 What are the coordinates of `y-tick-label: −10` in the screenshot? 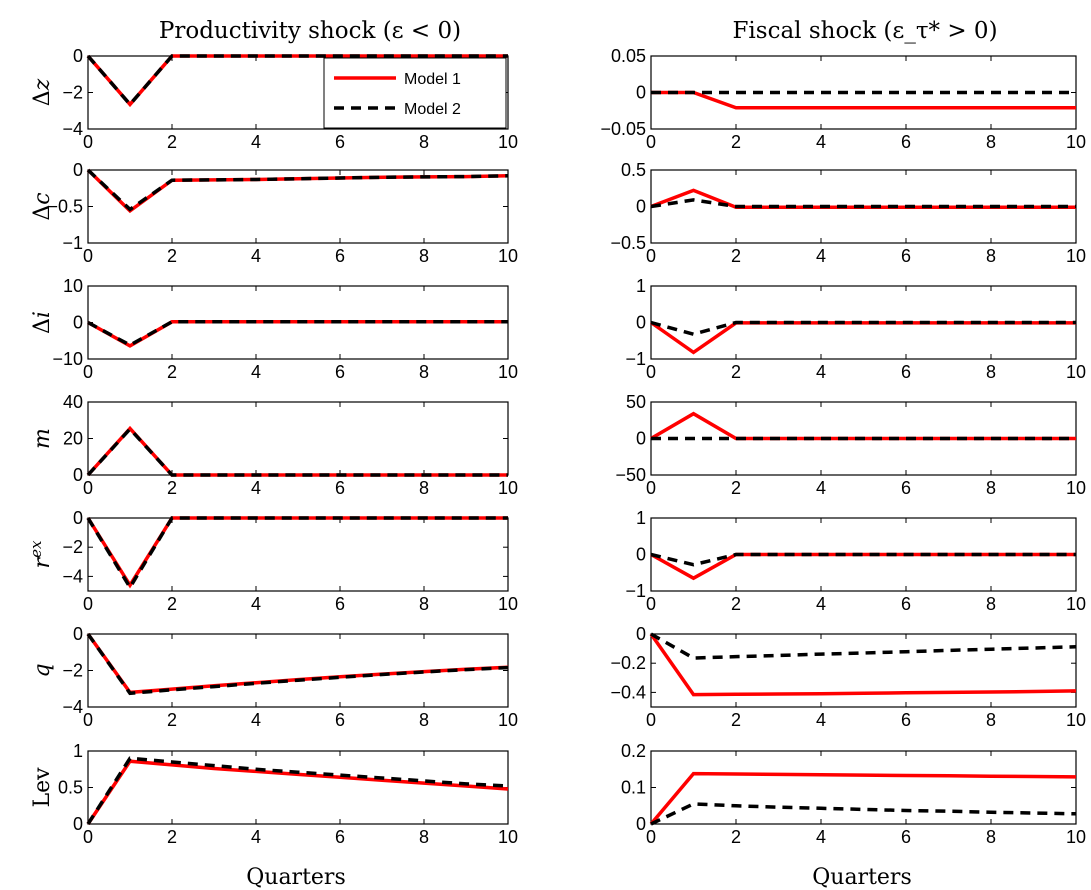 It's located at (67, 359).